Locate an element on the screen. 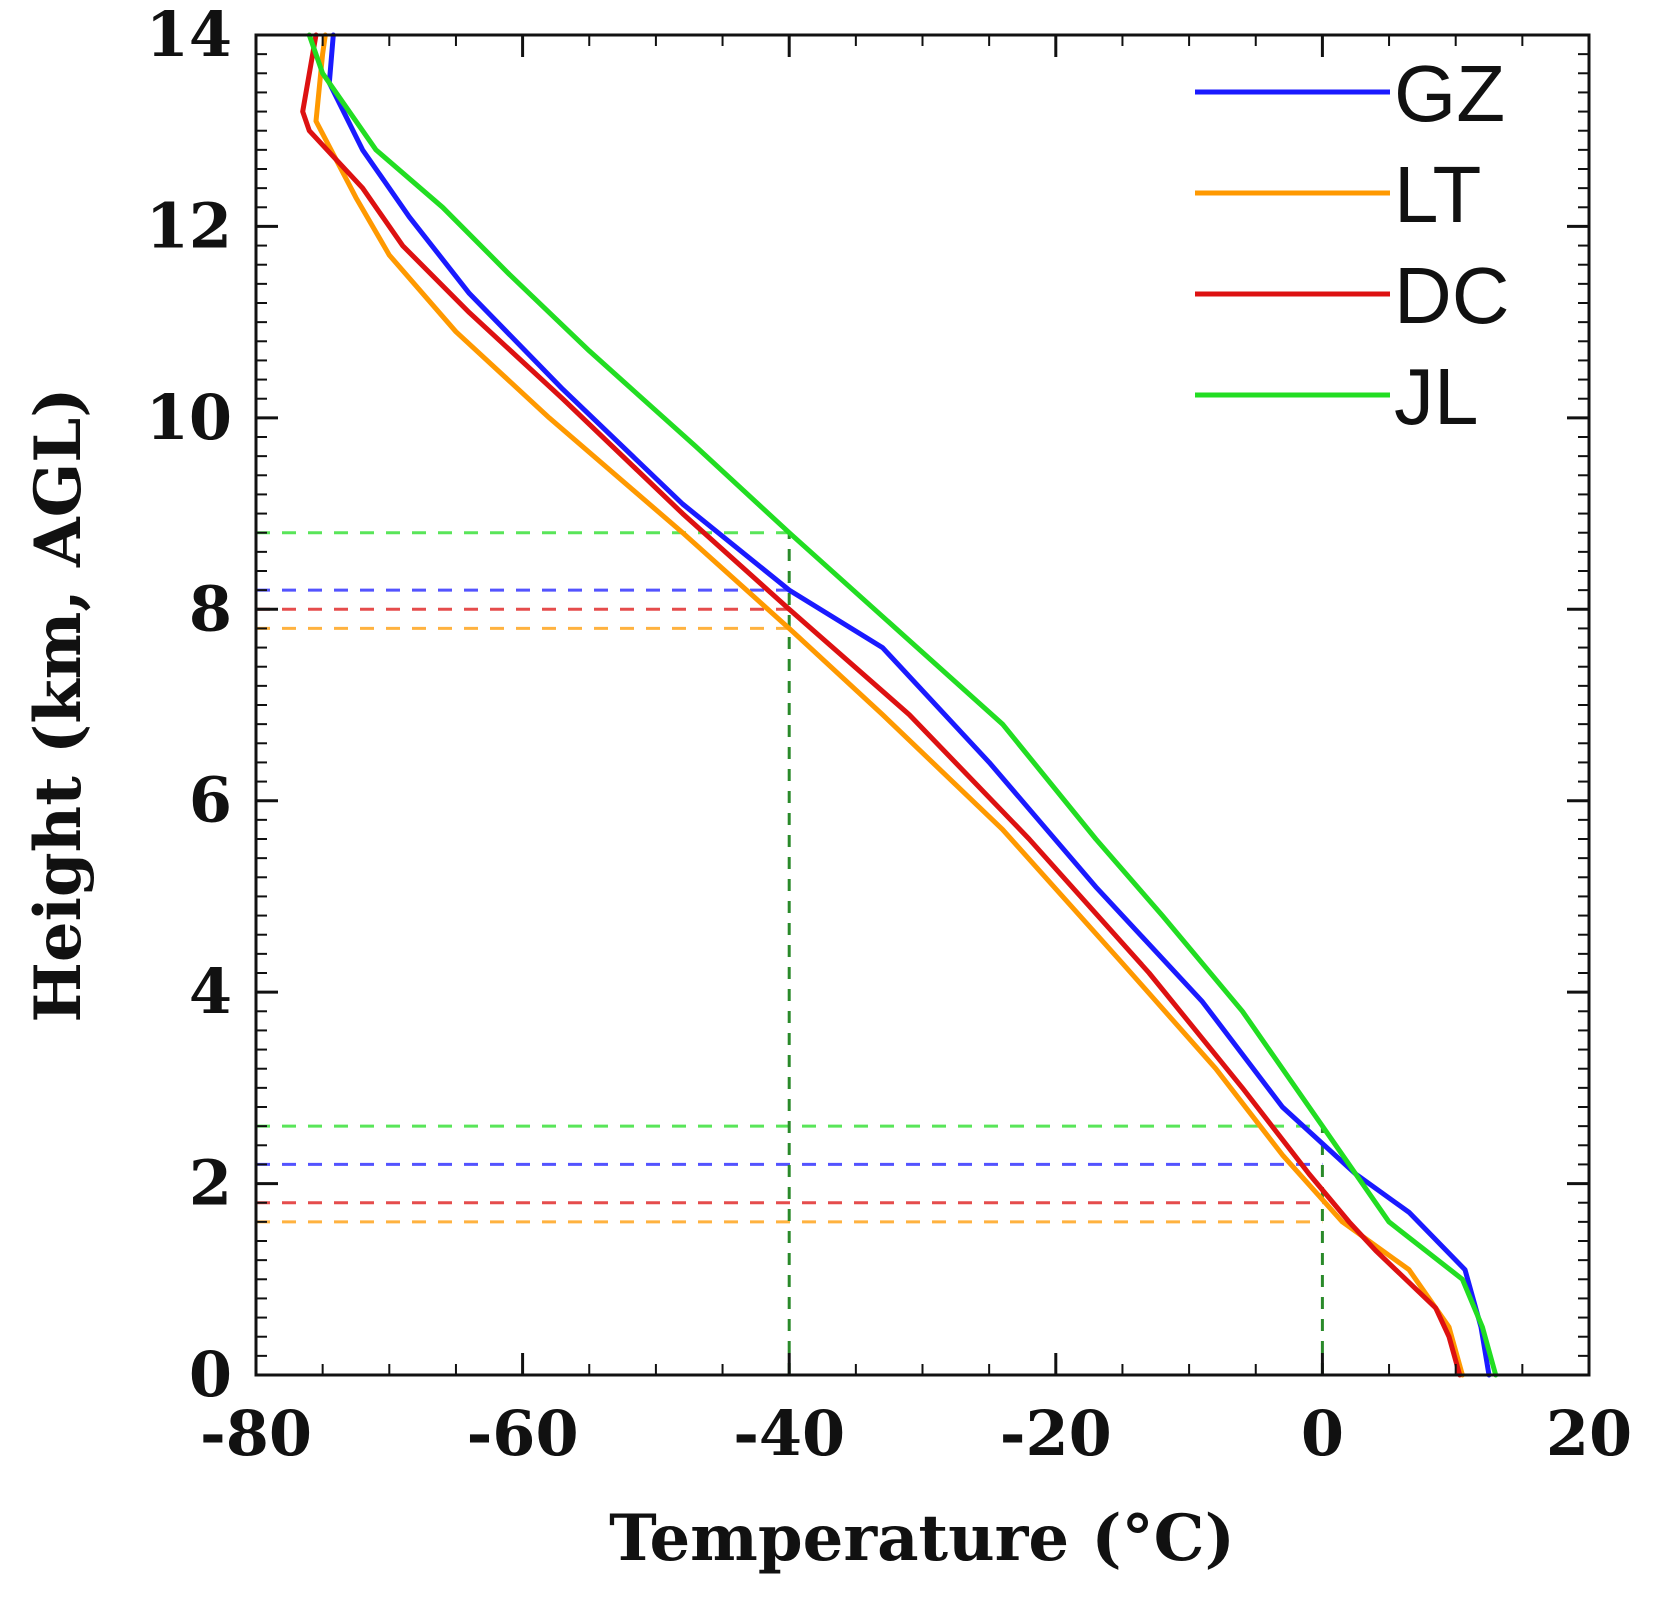  y-tick-label: 6 is located at coordinates (210, 800).